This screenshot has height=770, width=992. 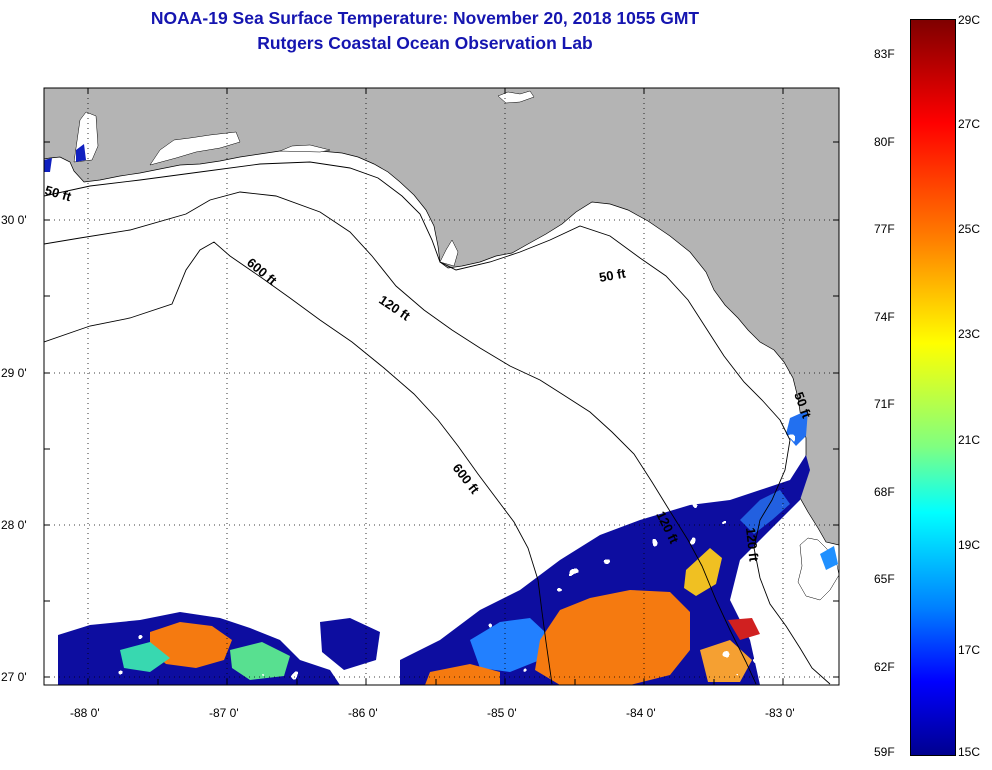 What do you see at coordinates (969, 440) in the screenshot?
I see `colorbar-c-label: 21C` at bounding box center [969, 440].